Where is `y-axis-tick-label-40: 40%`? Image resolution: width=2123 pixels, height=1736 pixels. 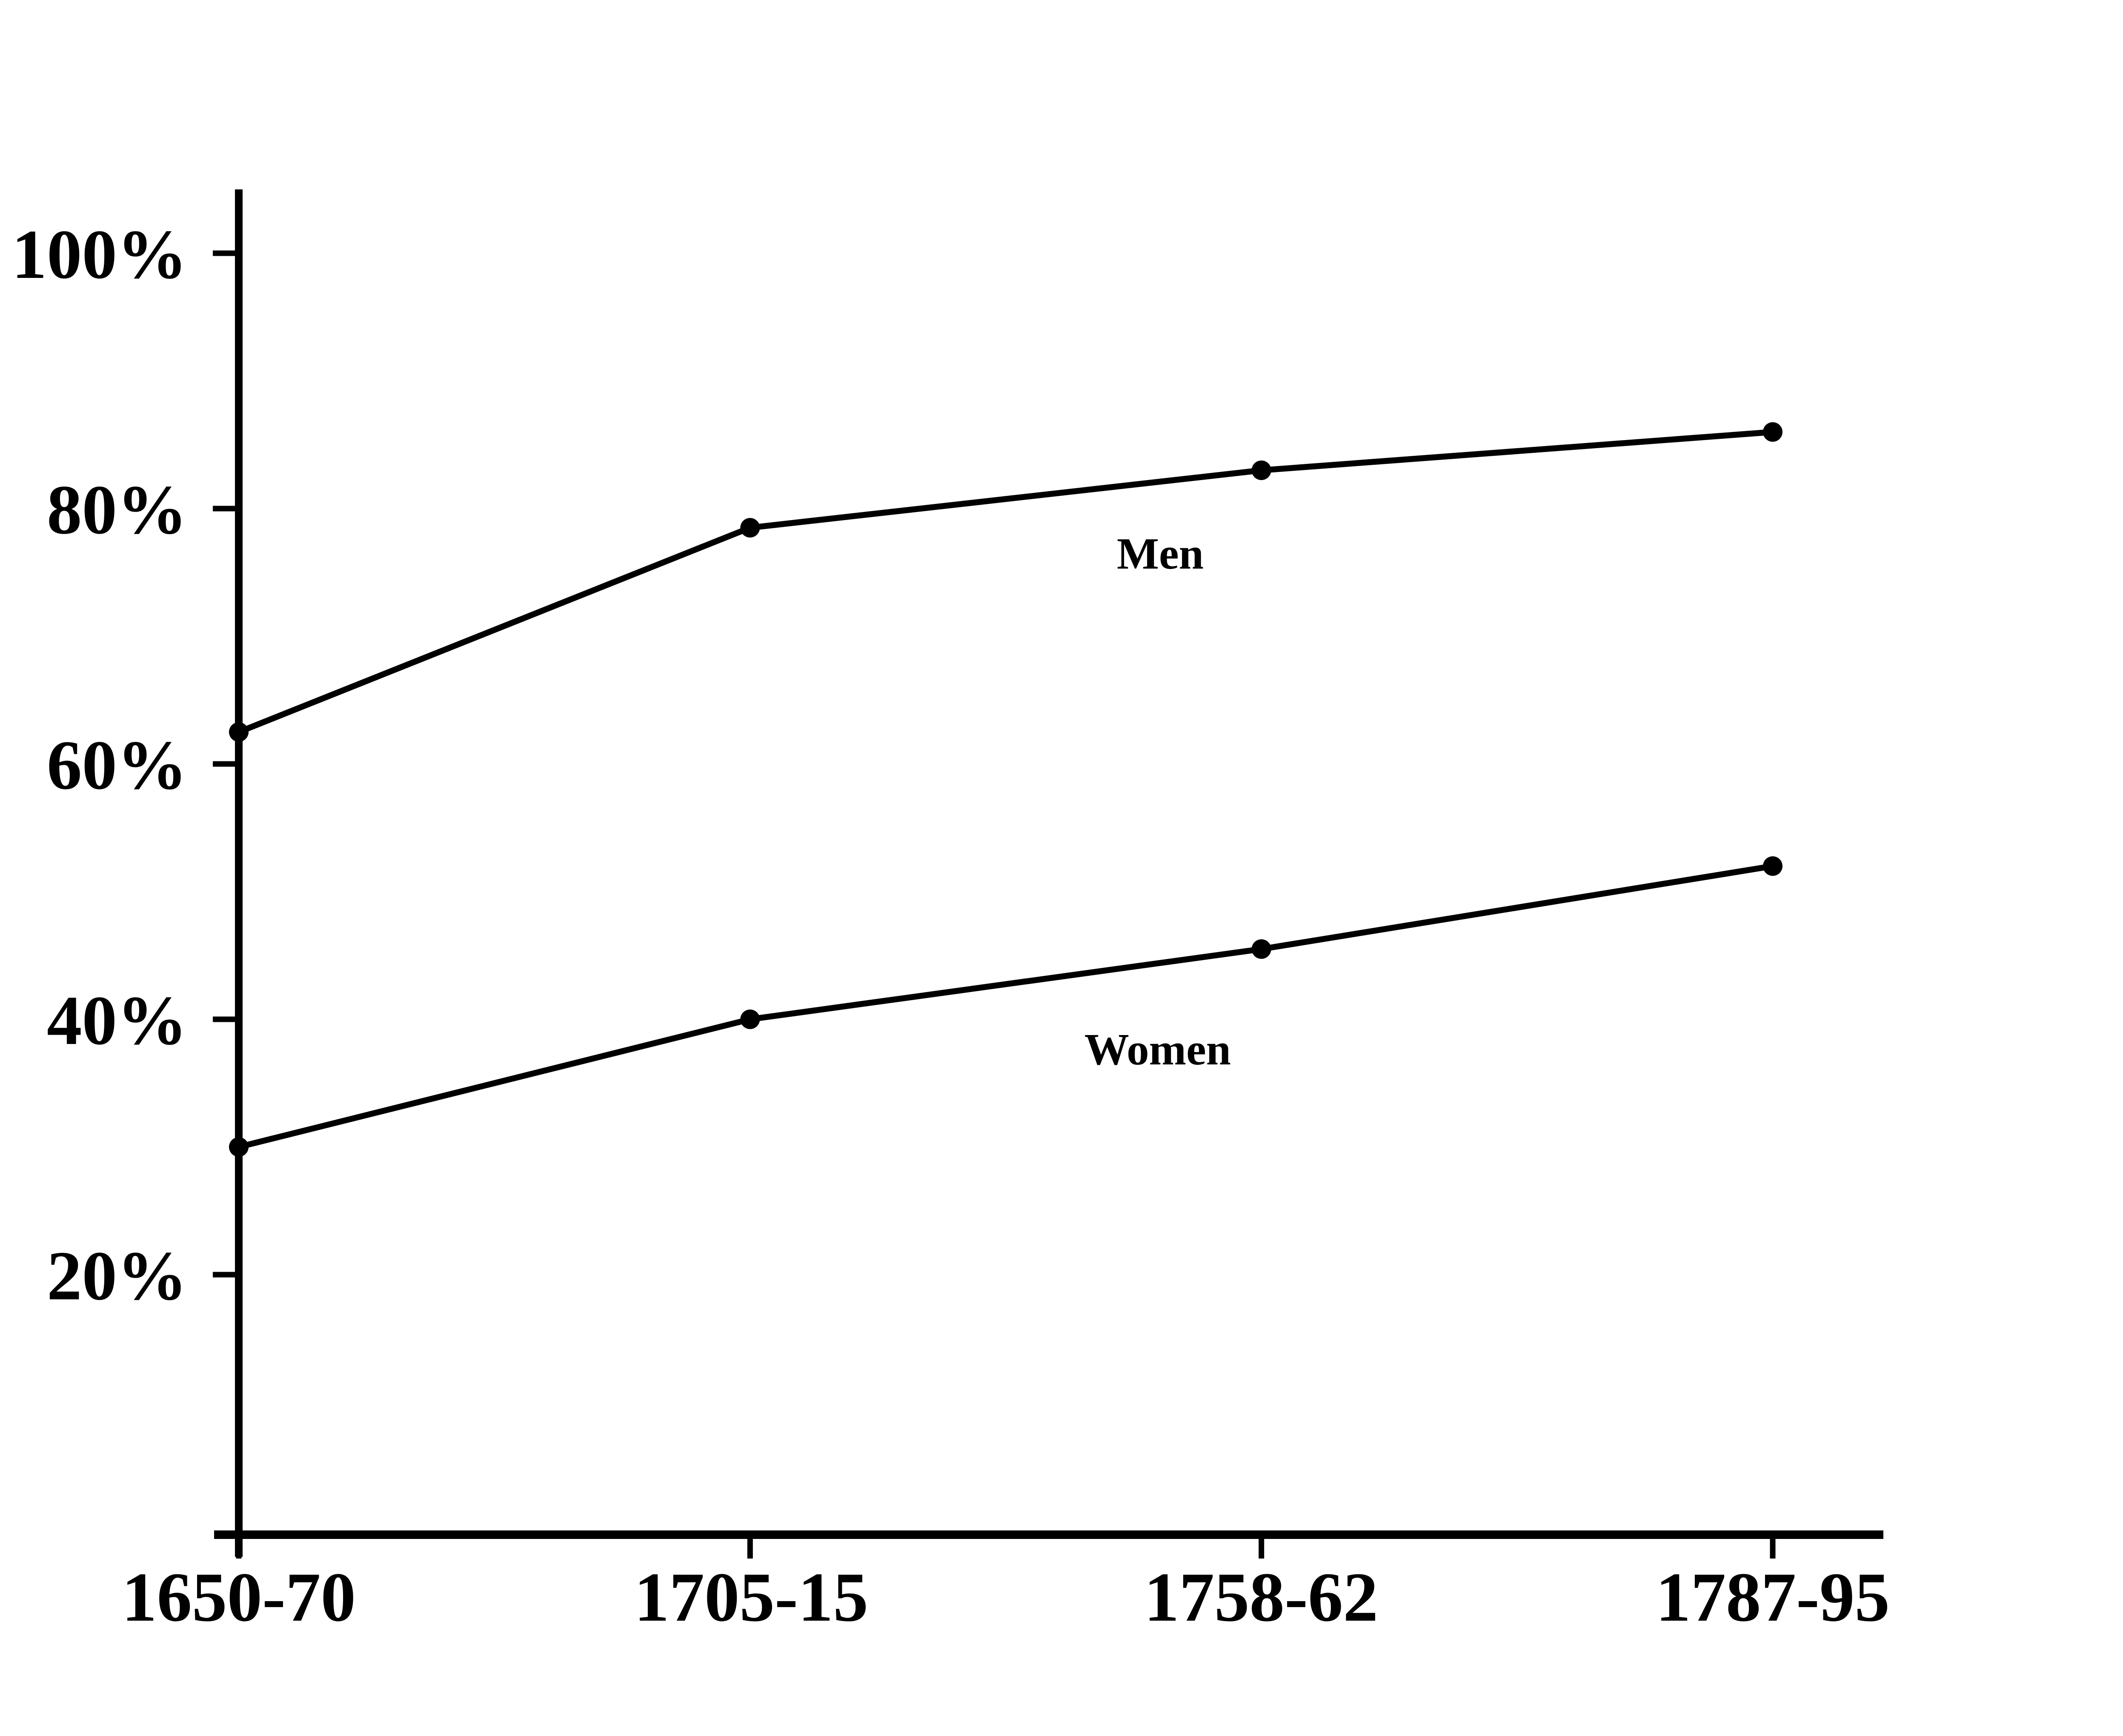
y-axis-tick-label-40: 40% is located at coordinates (117, 1020).